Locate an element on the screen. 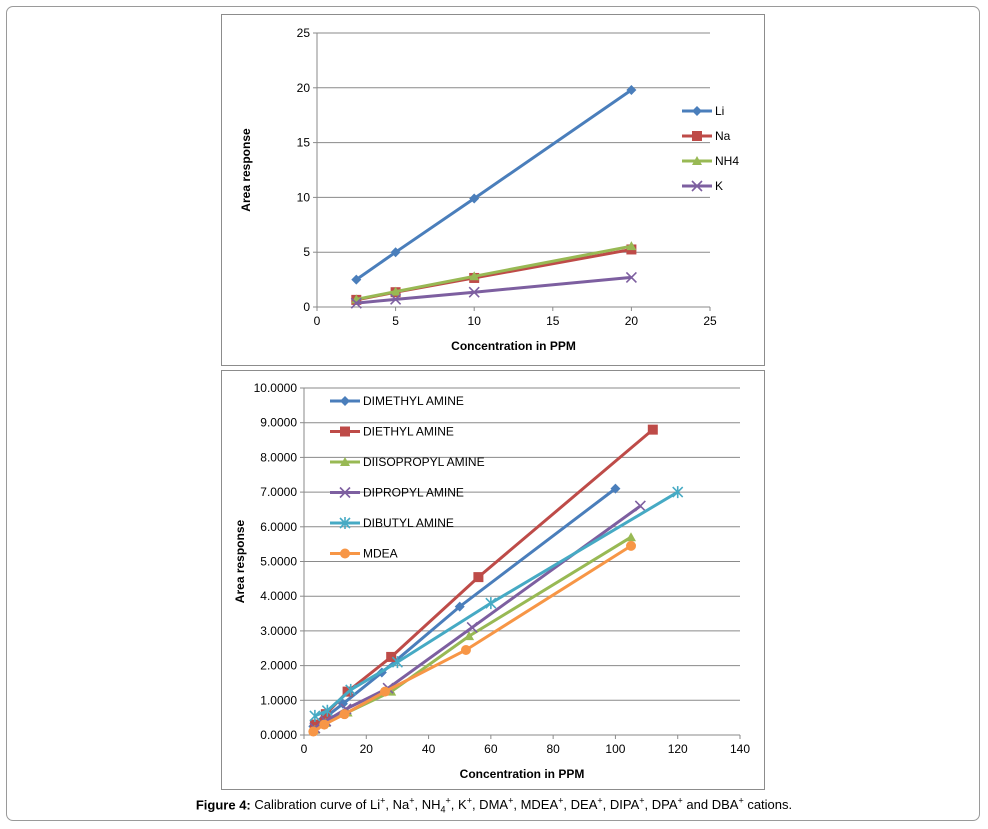 The width and height of the screenshot is (988, 829). series-line-dipropyl-amine is located at coordinates (478, 617).